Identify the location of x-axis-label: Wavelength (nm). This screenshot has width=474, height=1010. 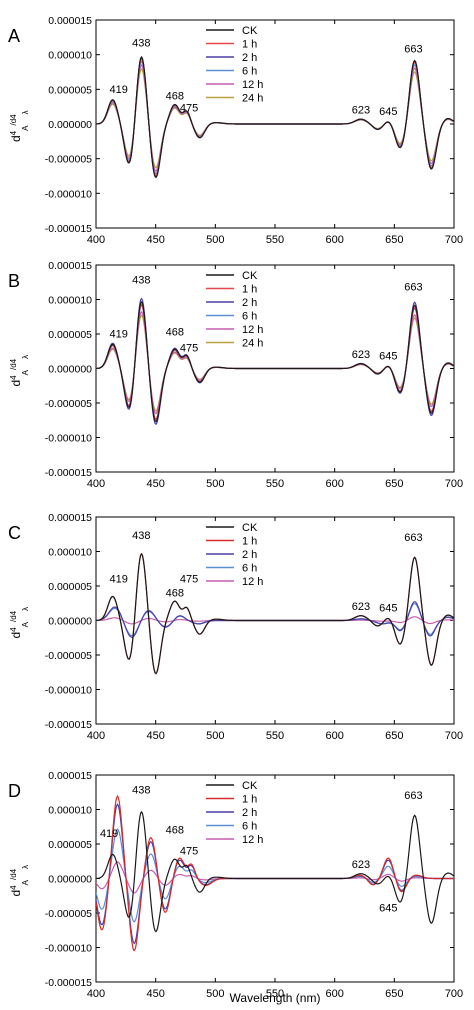
(275, 998).